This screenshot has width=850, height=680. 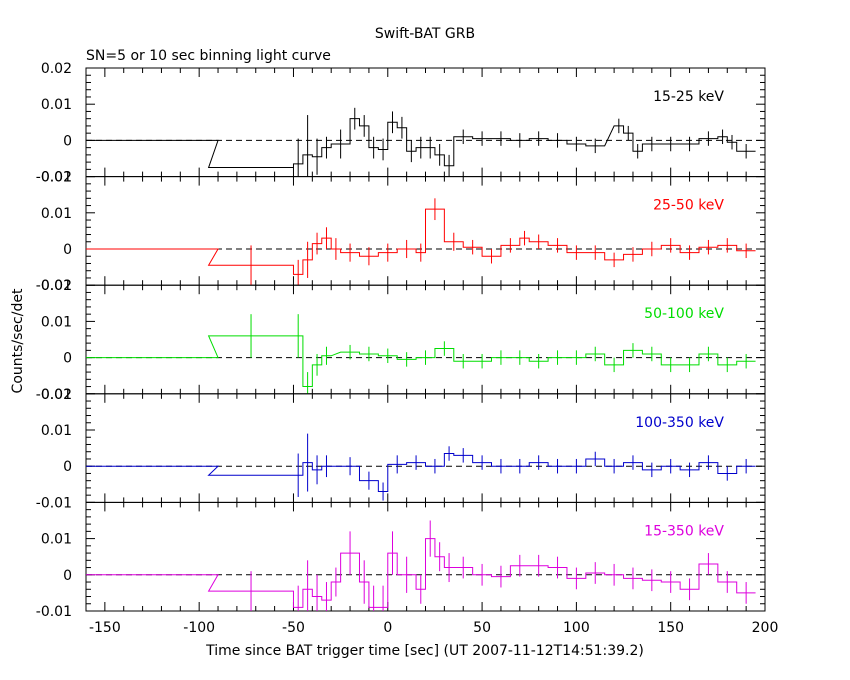 What do you see at coordinates (199, 628) in the screenshot?
I see `x-tick-label: -100` at bounding box center [199, 628].